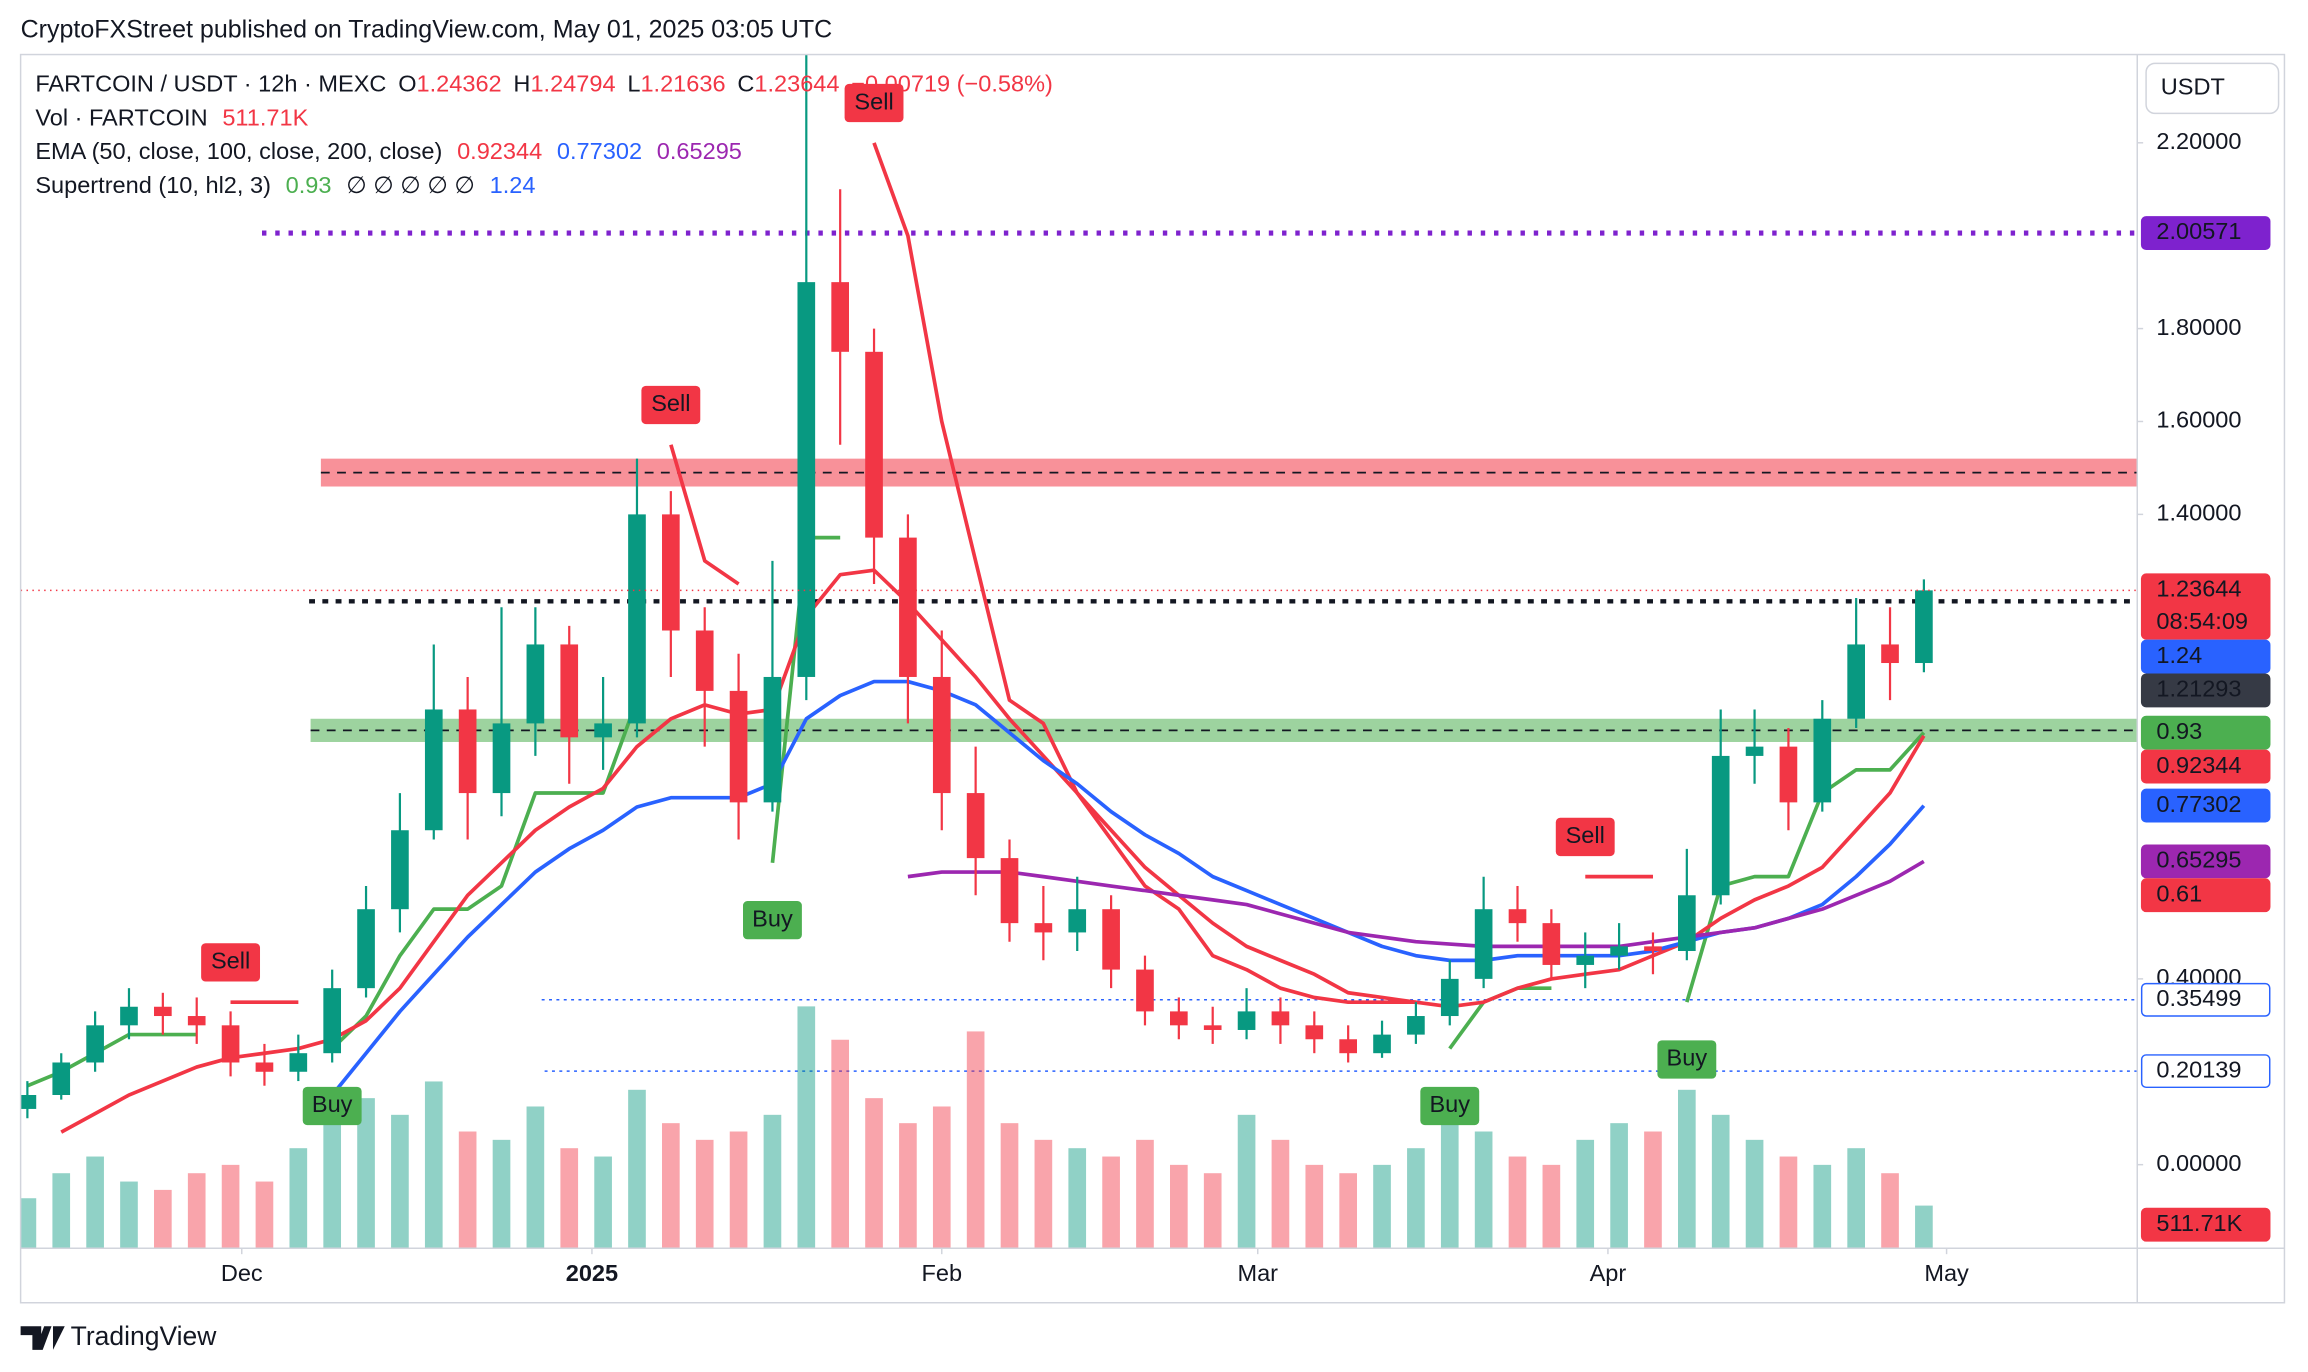  I want to click on x-tick-label: Dec, so click(242, 1273).